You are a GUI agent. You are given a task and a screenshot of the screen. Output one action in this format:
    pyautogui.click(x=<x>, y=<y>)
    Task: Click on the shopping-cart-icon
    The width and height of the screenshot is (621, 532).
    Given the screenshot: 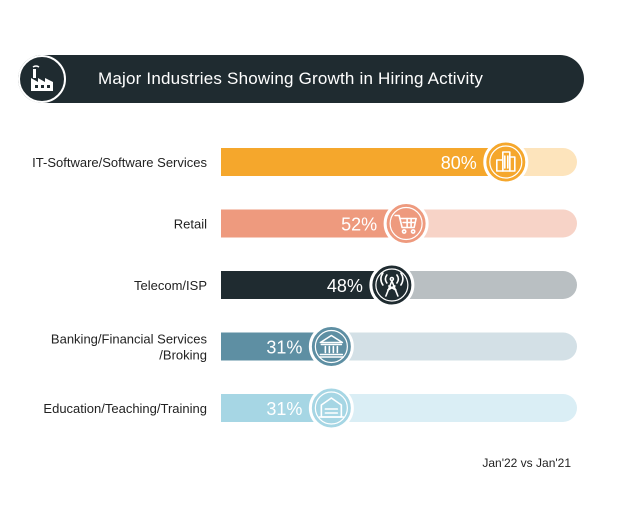 What is the action you would take?
    pyautogui.click(x=406, y=223)
    